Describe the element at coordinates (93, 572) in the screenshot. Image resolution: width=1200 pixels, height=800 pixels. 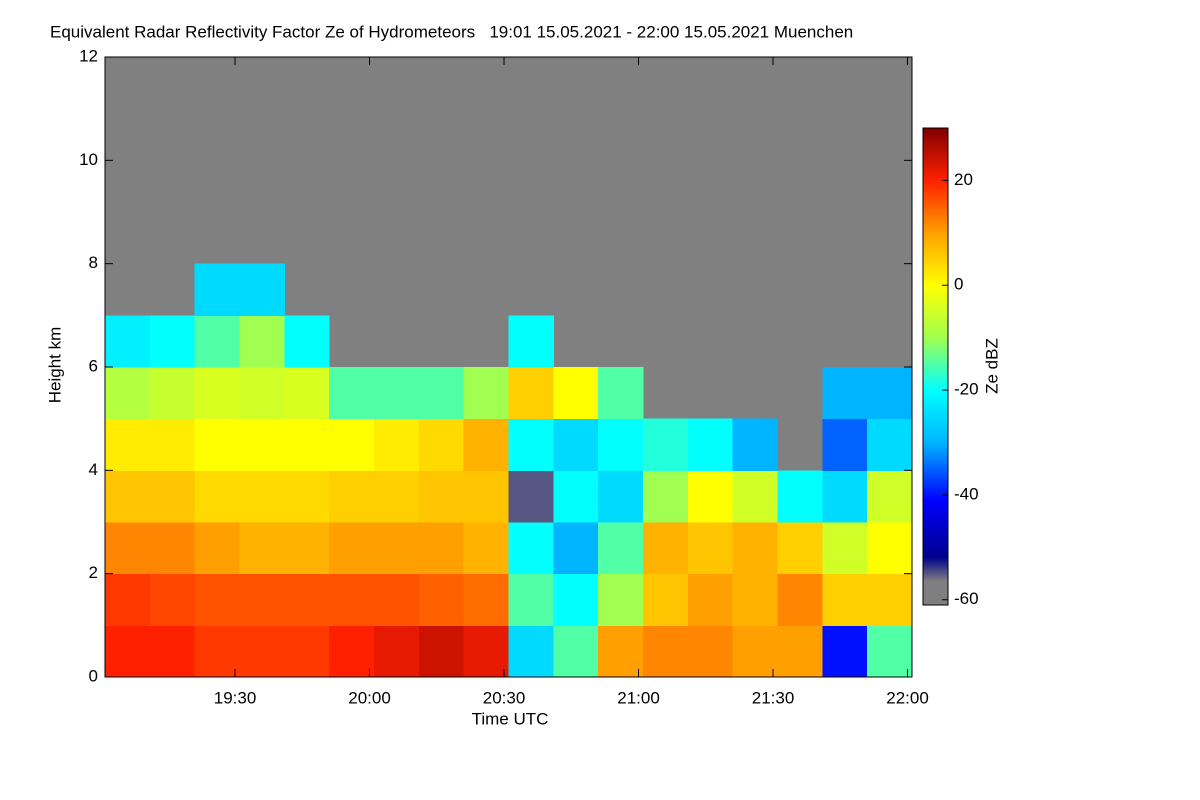
I see `y-tick-label: 2` at that location.